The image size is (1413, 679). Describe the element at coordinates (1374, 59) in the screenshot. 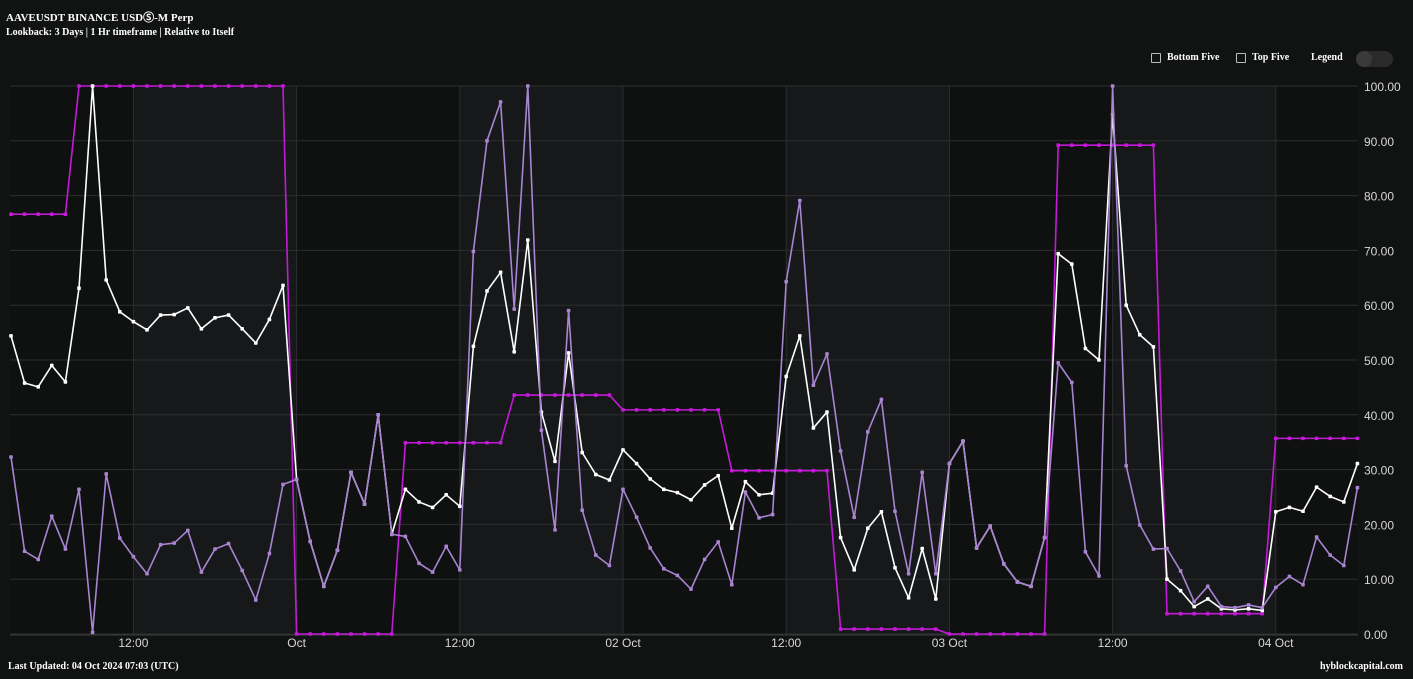

I see `legend-toggle` at that location.